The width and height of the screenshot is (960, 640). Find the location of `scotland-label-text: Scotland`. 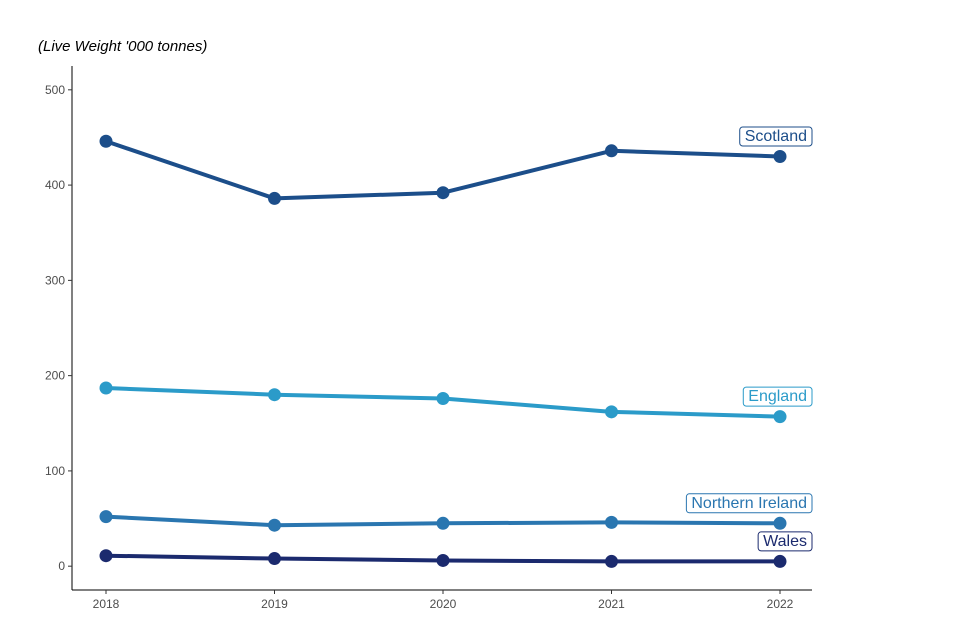

scotland-label-text: Scotland is located at coordinates (776, 136).